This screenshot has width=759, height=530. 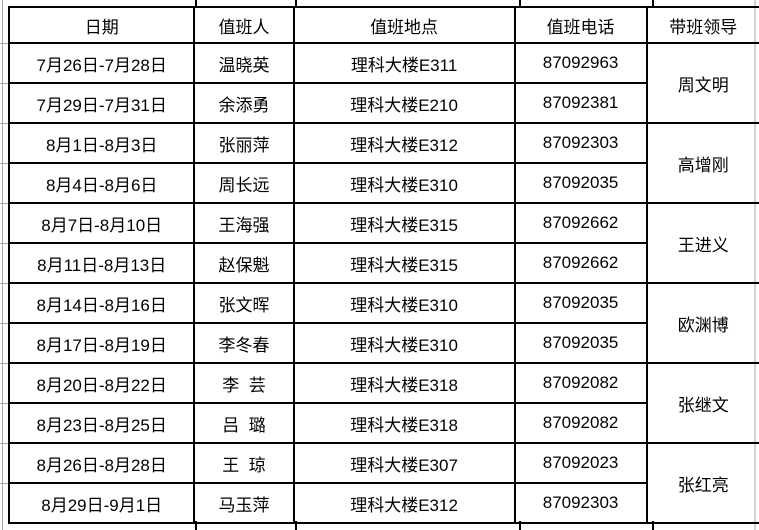 What do you see at coordinates (244, 383) in the screenshot?
I see `person-cell: 李 芸` at bounding box center [244, 383].